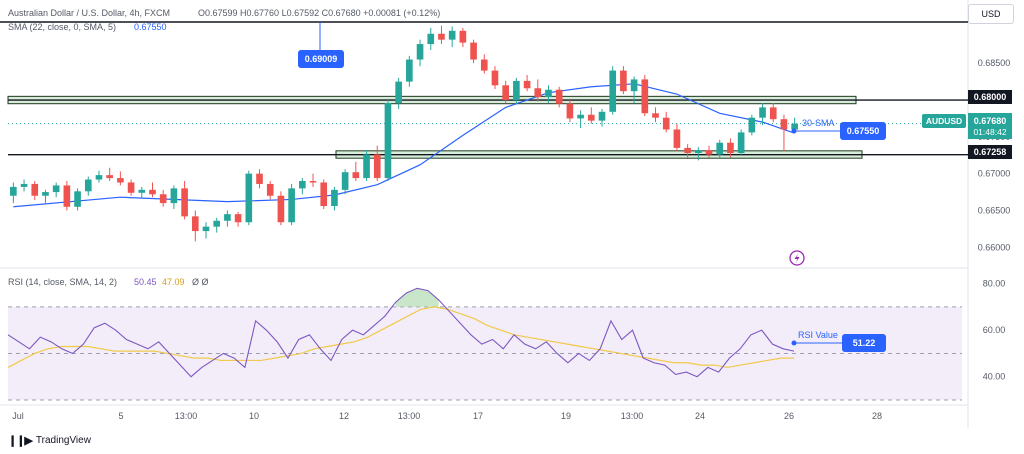 This screenshot has height=454, width=1024. Describe the element at coordinates (321, 59) in the screenshot. I see `price-callout-text: 0.69009` at that location.